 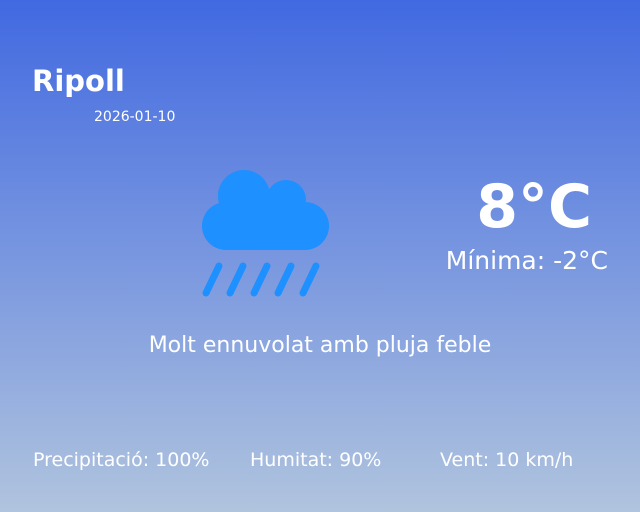 I want to click on weather-description: Molt ennuvolat amb pluja feble, so click(x=320, y=345).